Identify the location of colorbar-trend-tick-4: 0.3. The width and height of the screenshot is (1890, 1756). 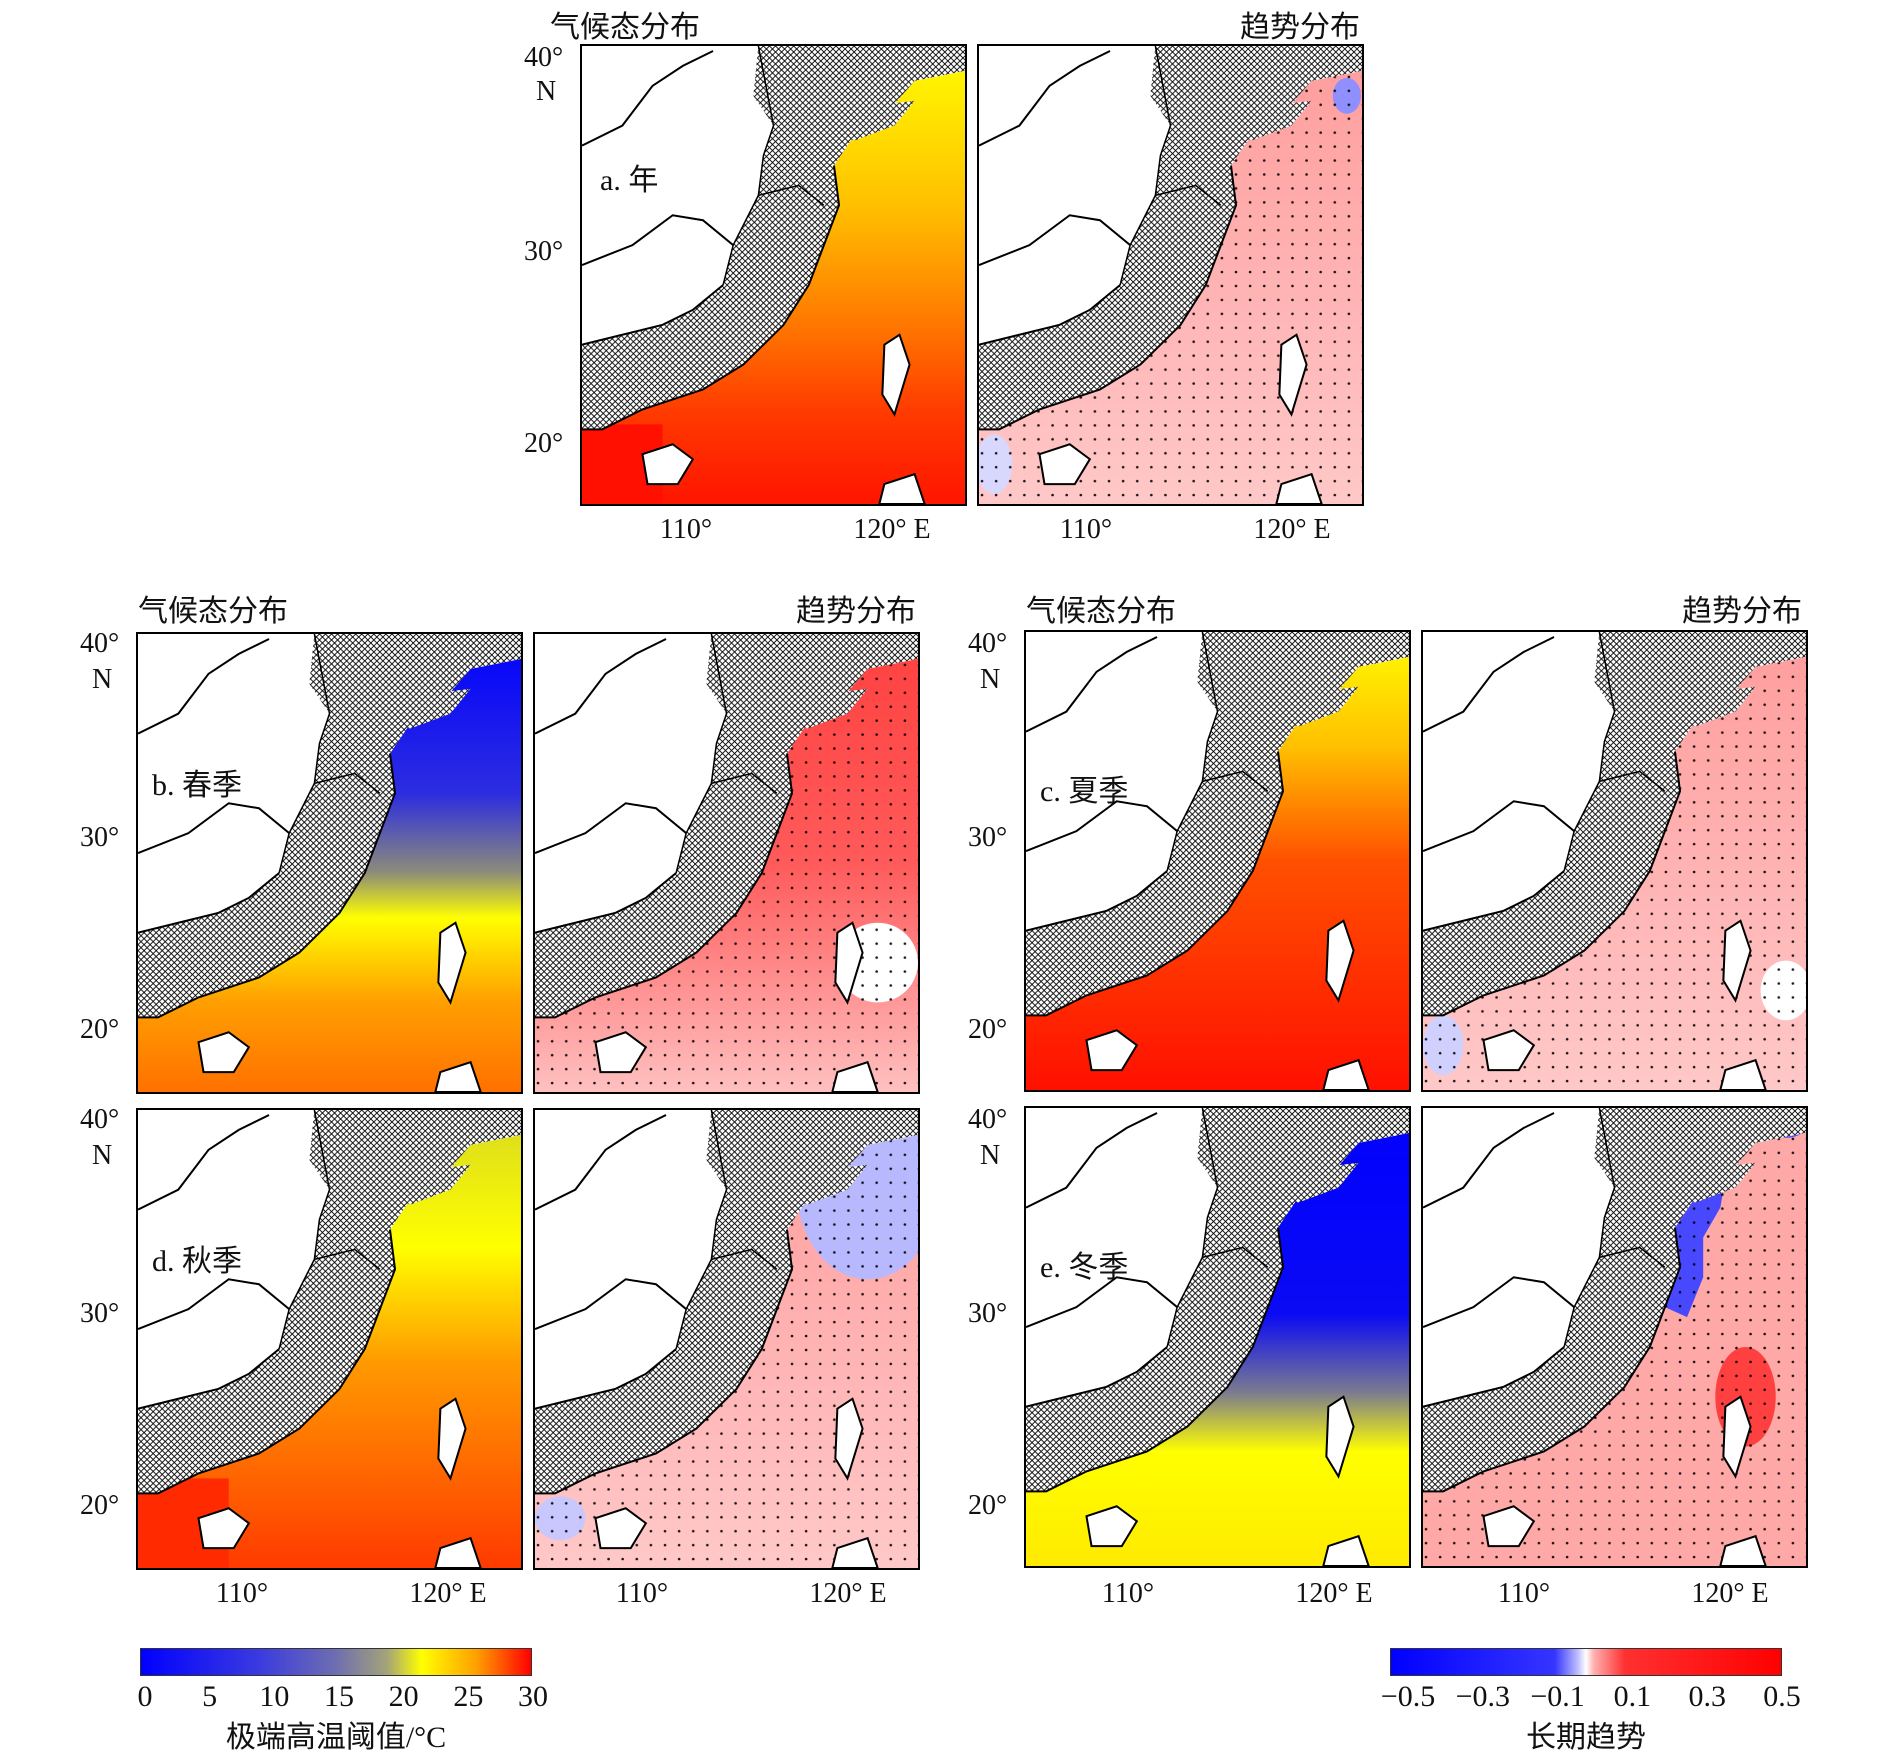
(1707, 1696).